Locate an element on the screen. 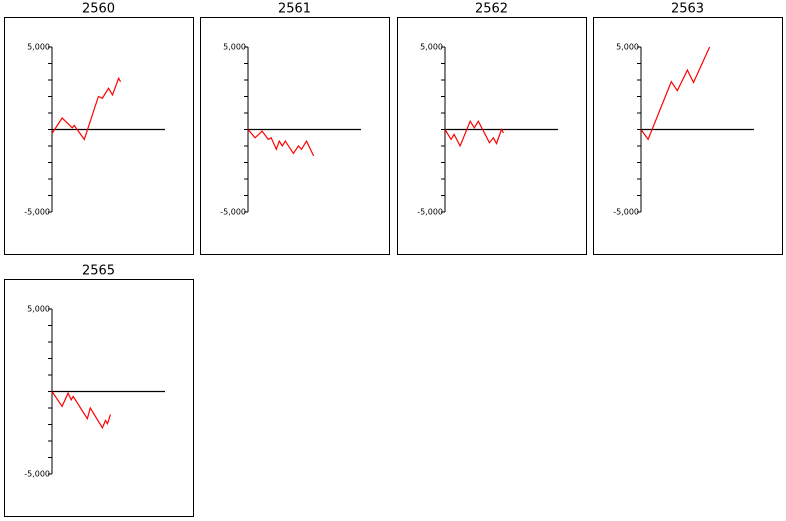 The height and width of the screenshot is (521, 786). panel-title: 2562 is located at coordinates (491, 9).